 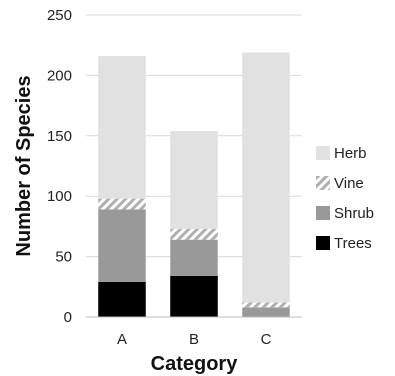 I want to click on y-tick-label: 100, so click(x=59, y=196).